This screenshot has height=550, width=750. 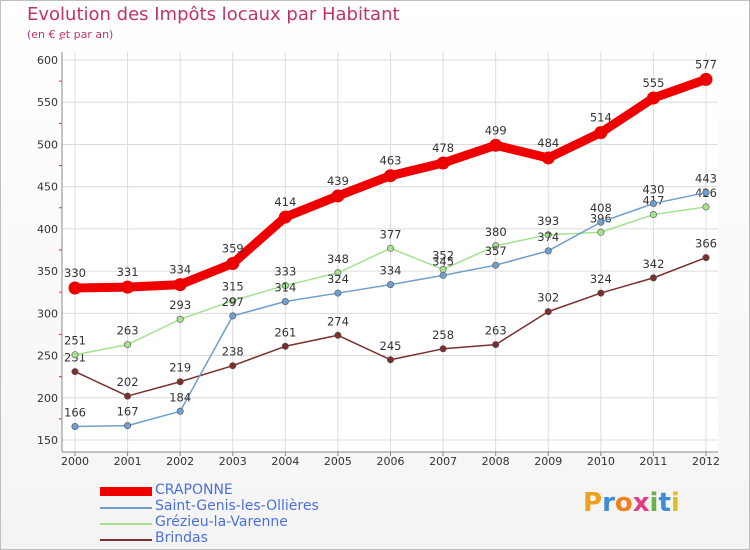 I want to click on data-label: 499, so click(x=496, y=130).